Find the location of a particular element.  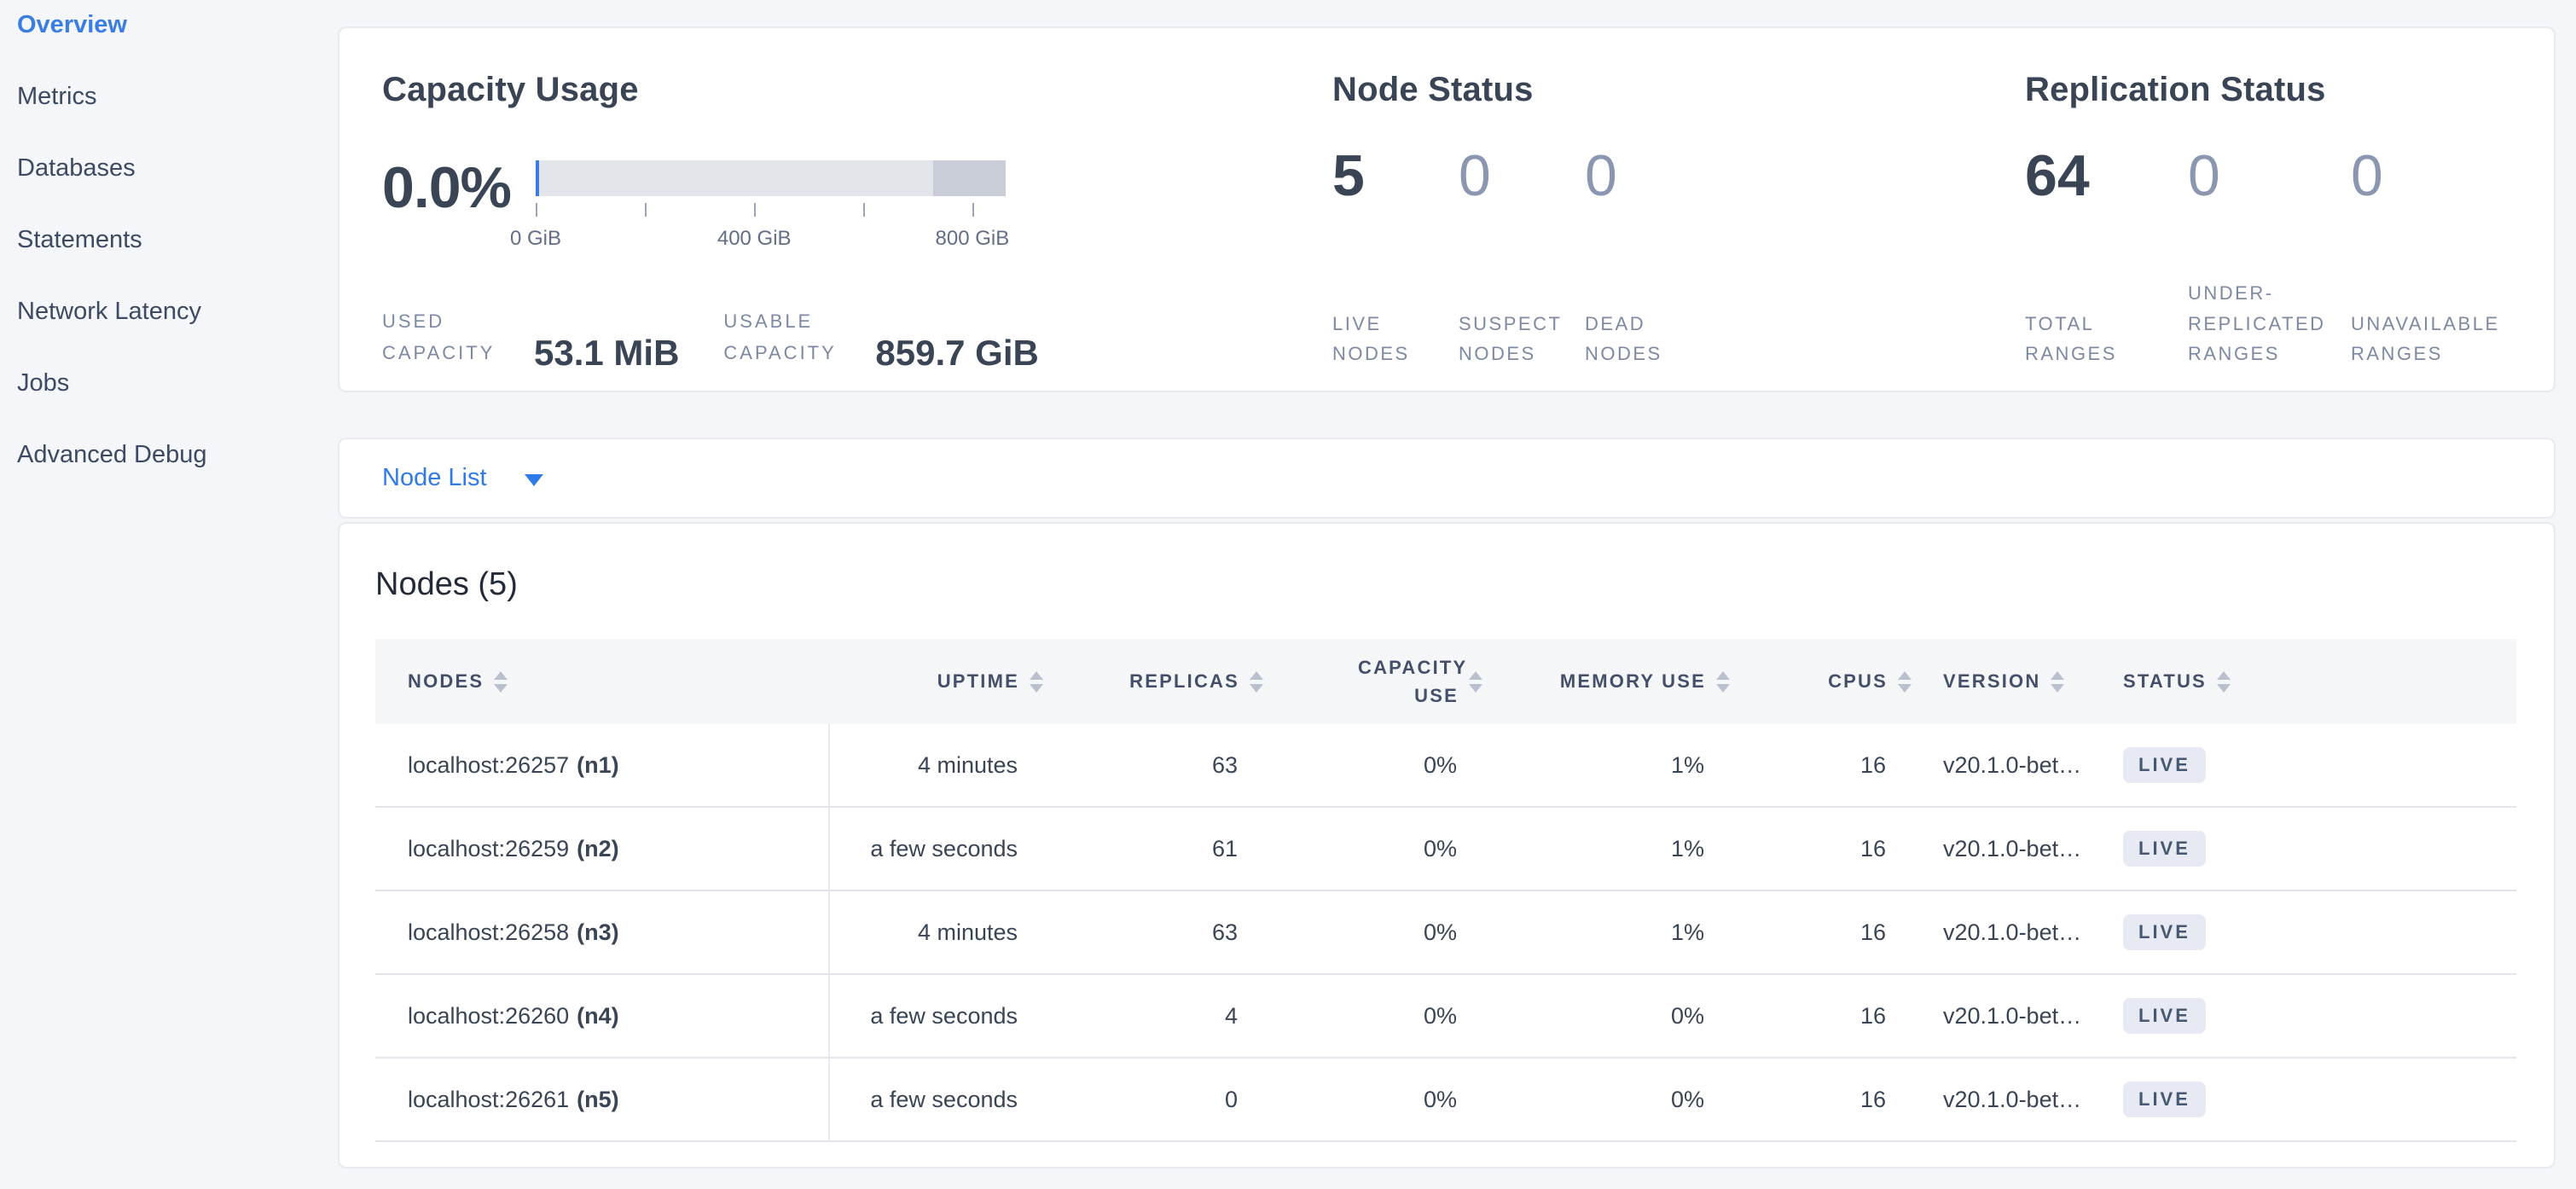

node-status-stat-value: 5 is located at coordinates (1348, 175).